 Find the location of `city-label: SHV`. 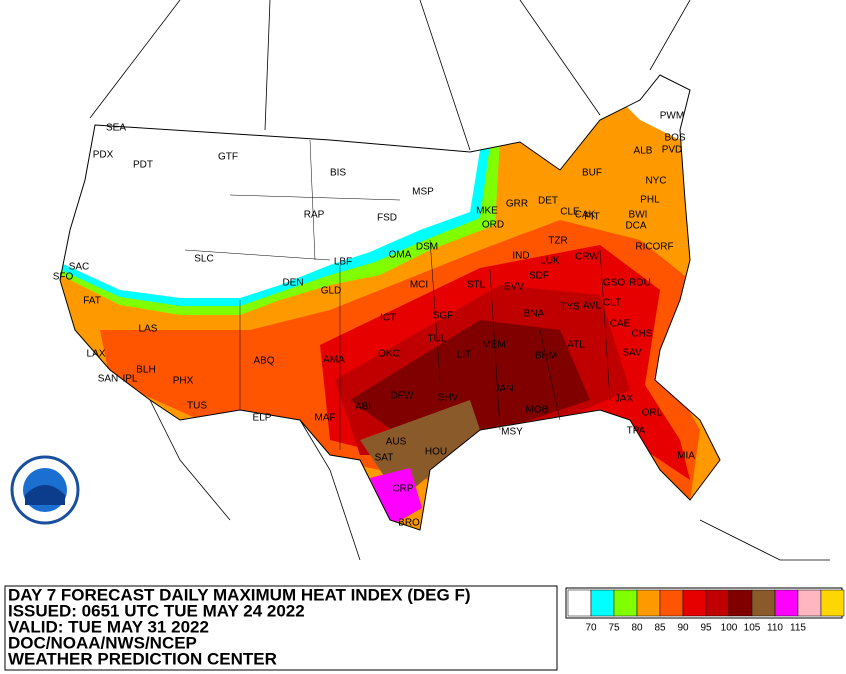

city-label: SHV is located at coordinates (448, 398).